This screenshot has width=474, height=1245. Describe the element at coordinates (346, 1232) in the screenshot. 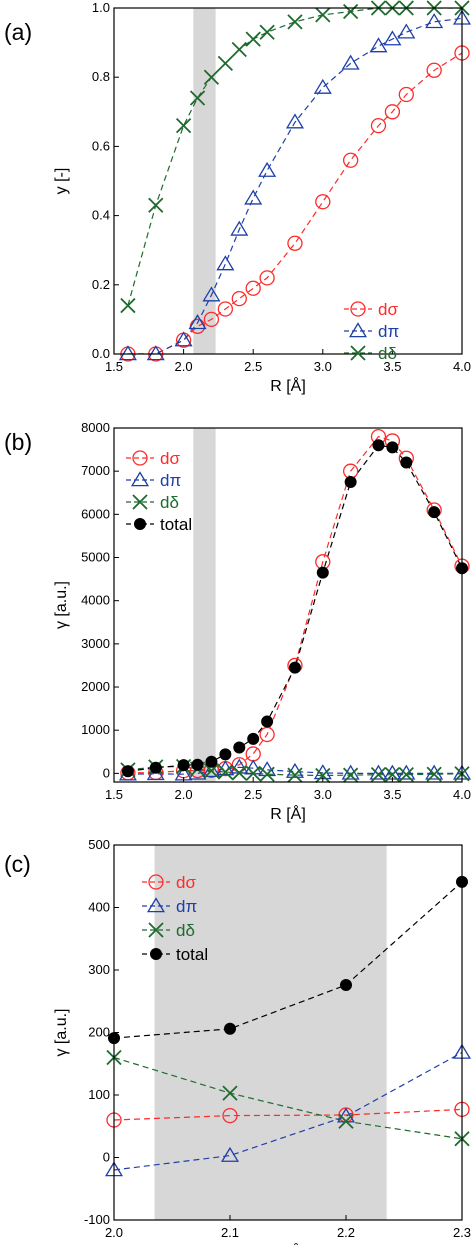

I see `x-tick-label: 2.2` at that location.